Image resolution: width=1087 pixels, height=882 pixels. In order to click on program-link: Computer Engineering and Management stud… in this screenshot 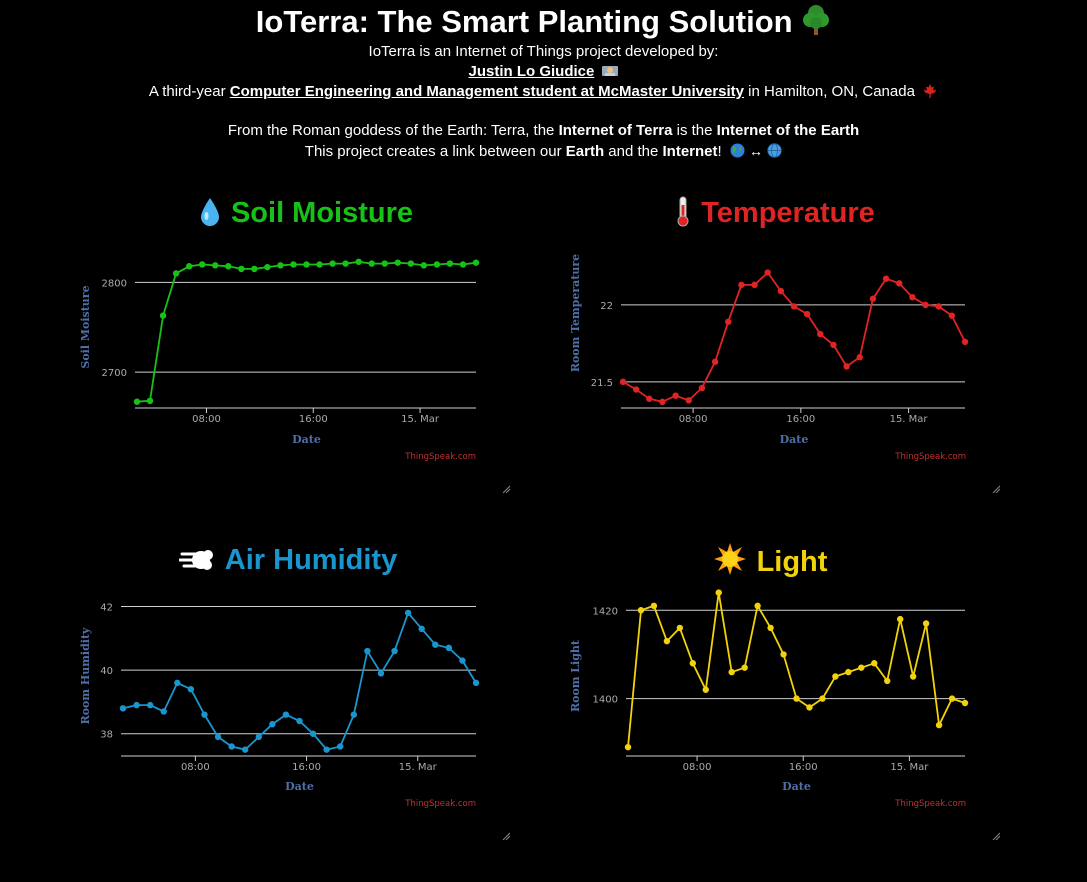, I will do `click(487, 91)`.